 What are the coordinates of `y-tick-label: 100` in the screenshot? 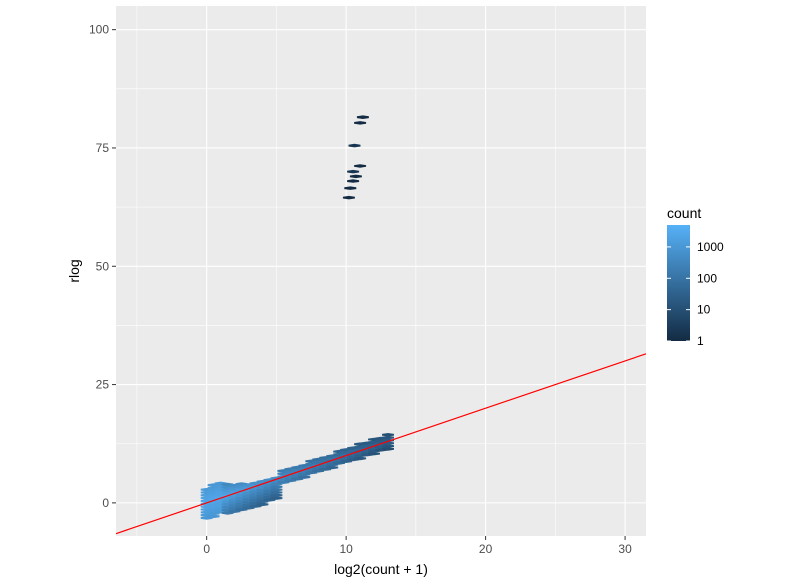 It's located at (99, 30).